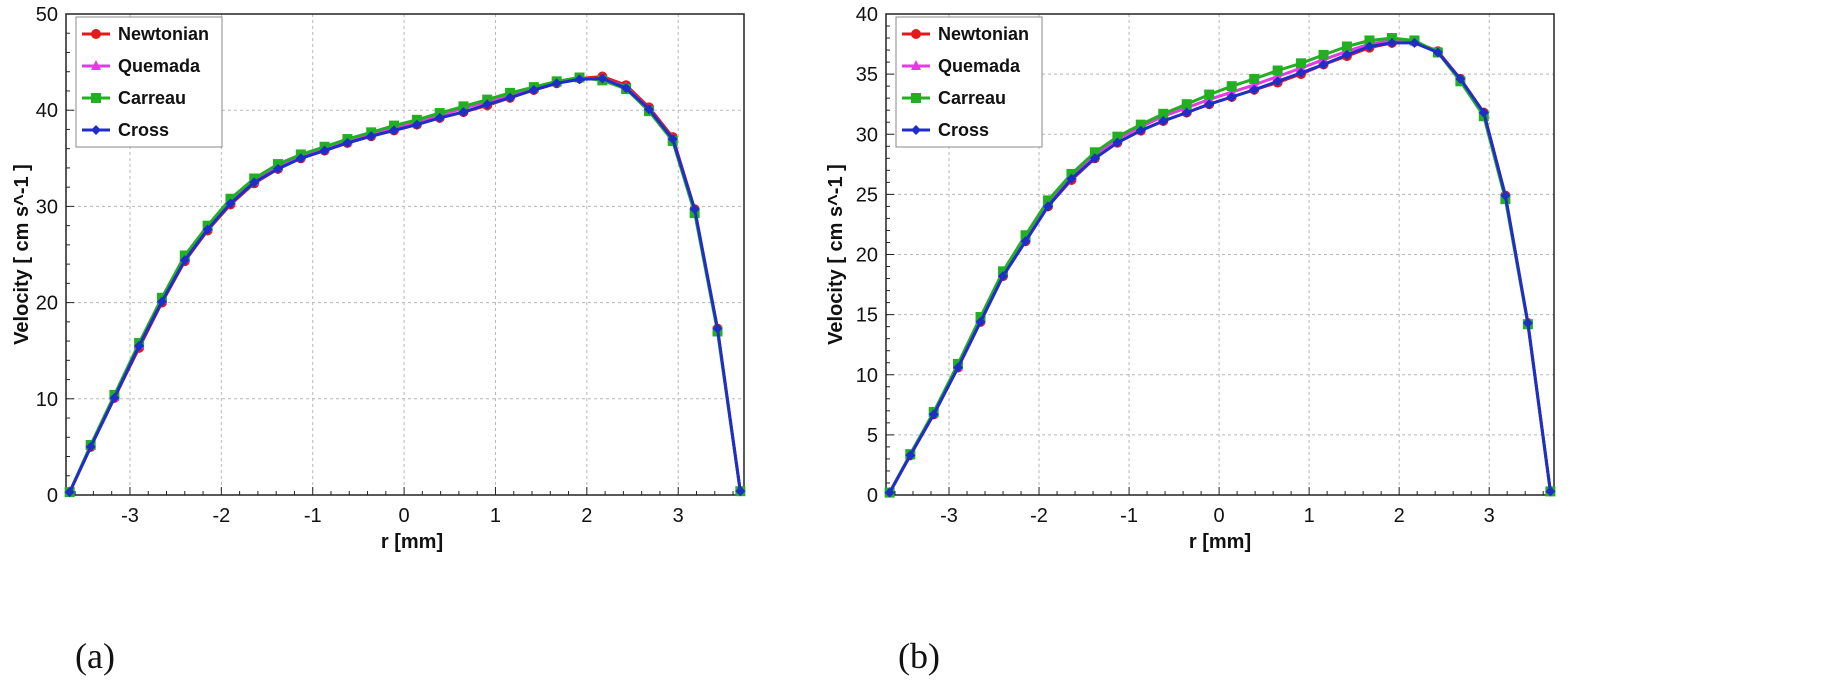  Describe the element at coordinates (47, 15) in the screenshot. I see `y-tick-label: 50` at that location.